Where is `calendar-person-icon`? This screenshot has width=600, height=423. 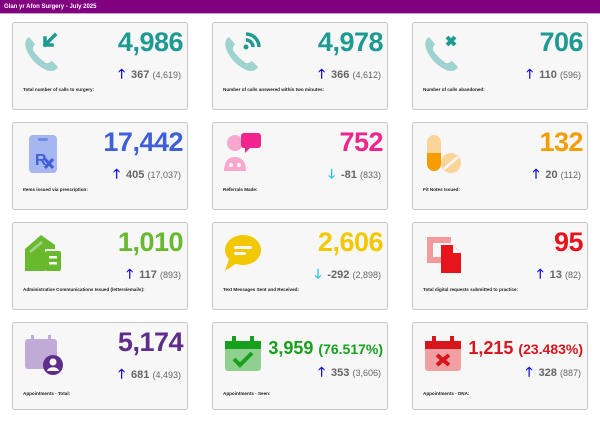 calendar-person-icon is located at coordinates (44, 355).